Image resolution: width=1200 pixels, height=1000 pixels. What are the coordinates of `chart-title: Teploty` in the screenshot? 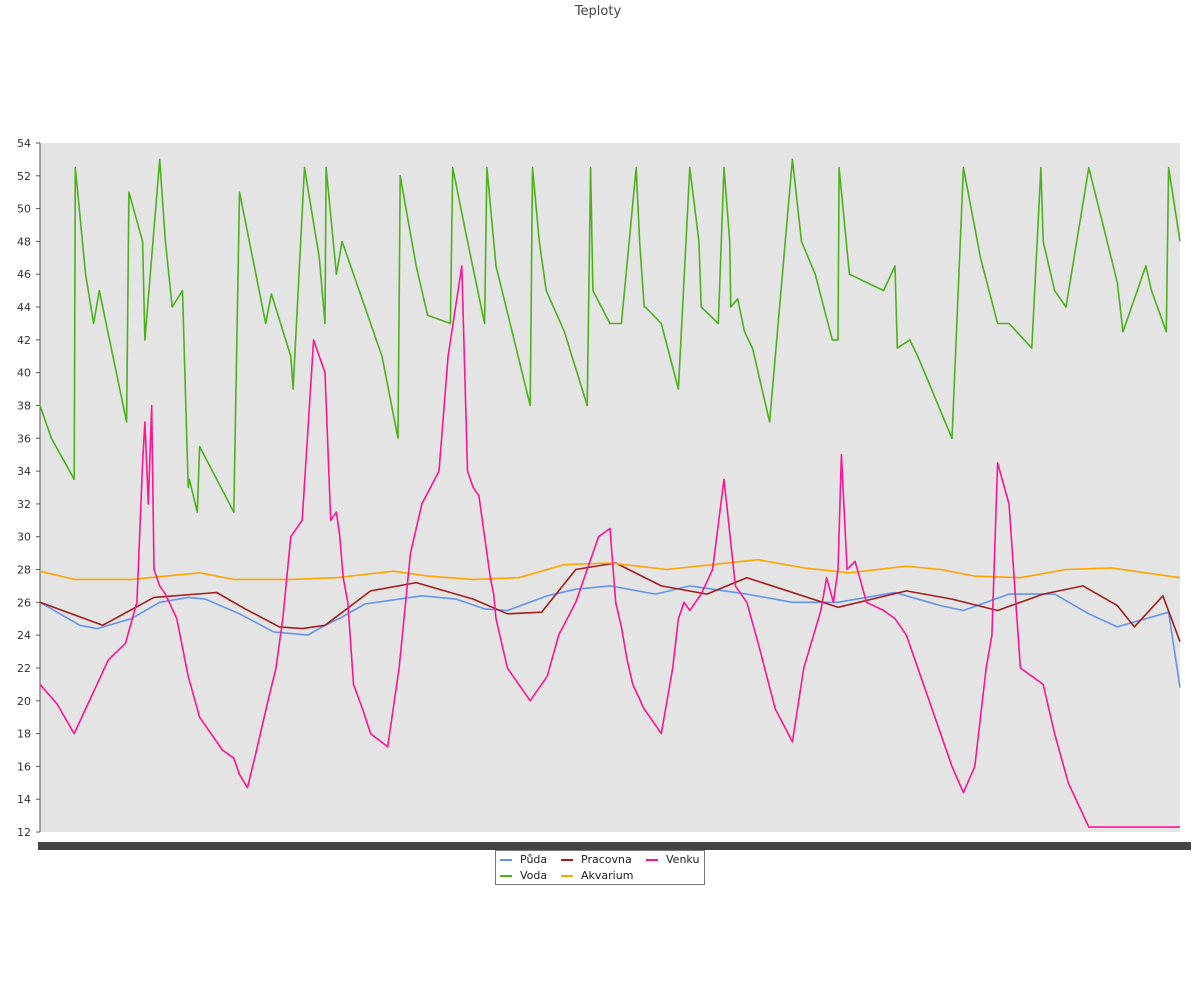 It's located at (598, 11).